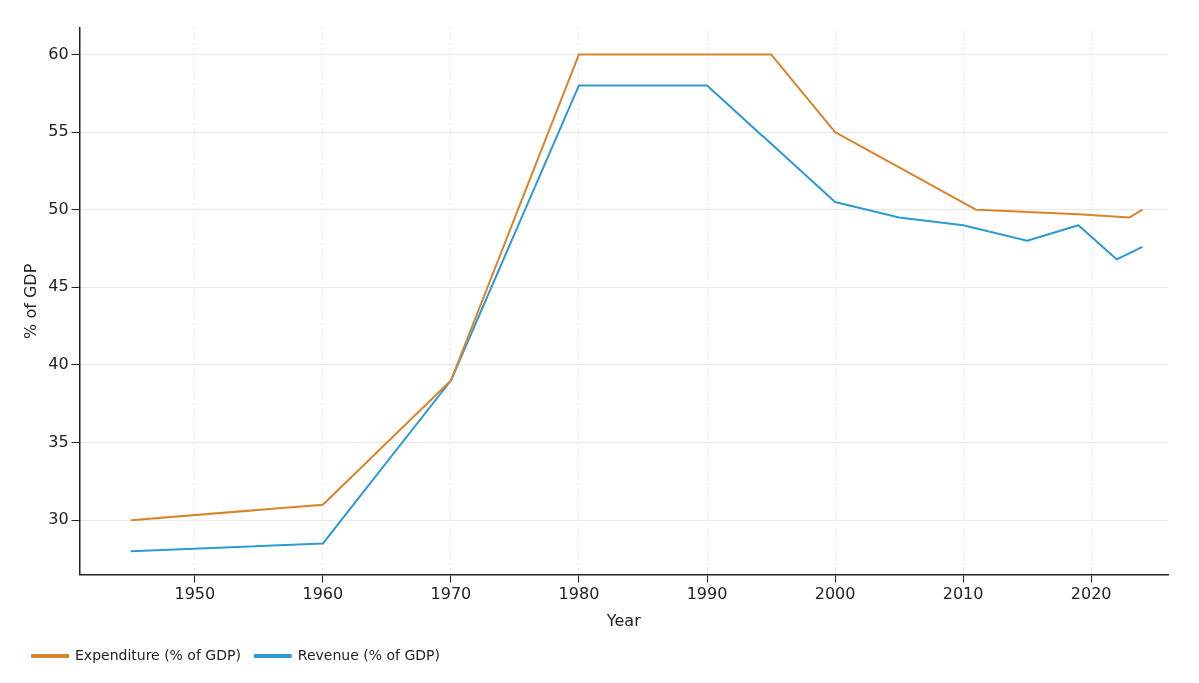  Describe the element at coordinates (579, 594) in the screenshot. I see `x-tick-label: 1980` at that location.